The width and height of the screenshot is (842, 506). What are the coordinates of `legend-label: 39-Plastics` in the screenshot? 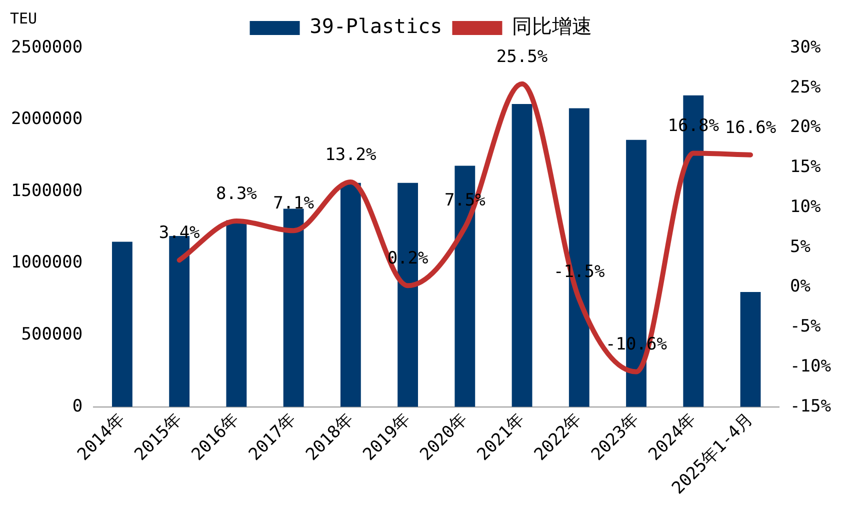 It's located at (376, 26).